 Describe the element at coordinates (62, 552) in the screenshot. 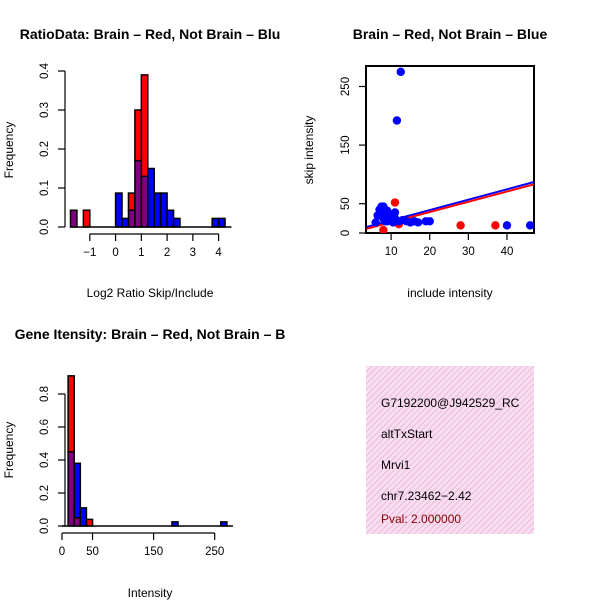

I see `intensity-histogram-x-tick-label: 0` at that location.